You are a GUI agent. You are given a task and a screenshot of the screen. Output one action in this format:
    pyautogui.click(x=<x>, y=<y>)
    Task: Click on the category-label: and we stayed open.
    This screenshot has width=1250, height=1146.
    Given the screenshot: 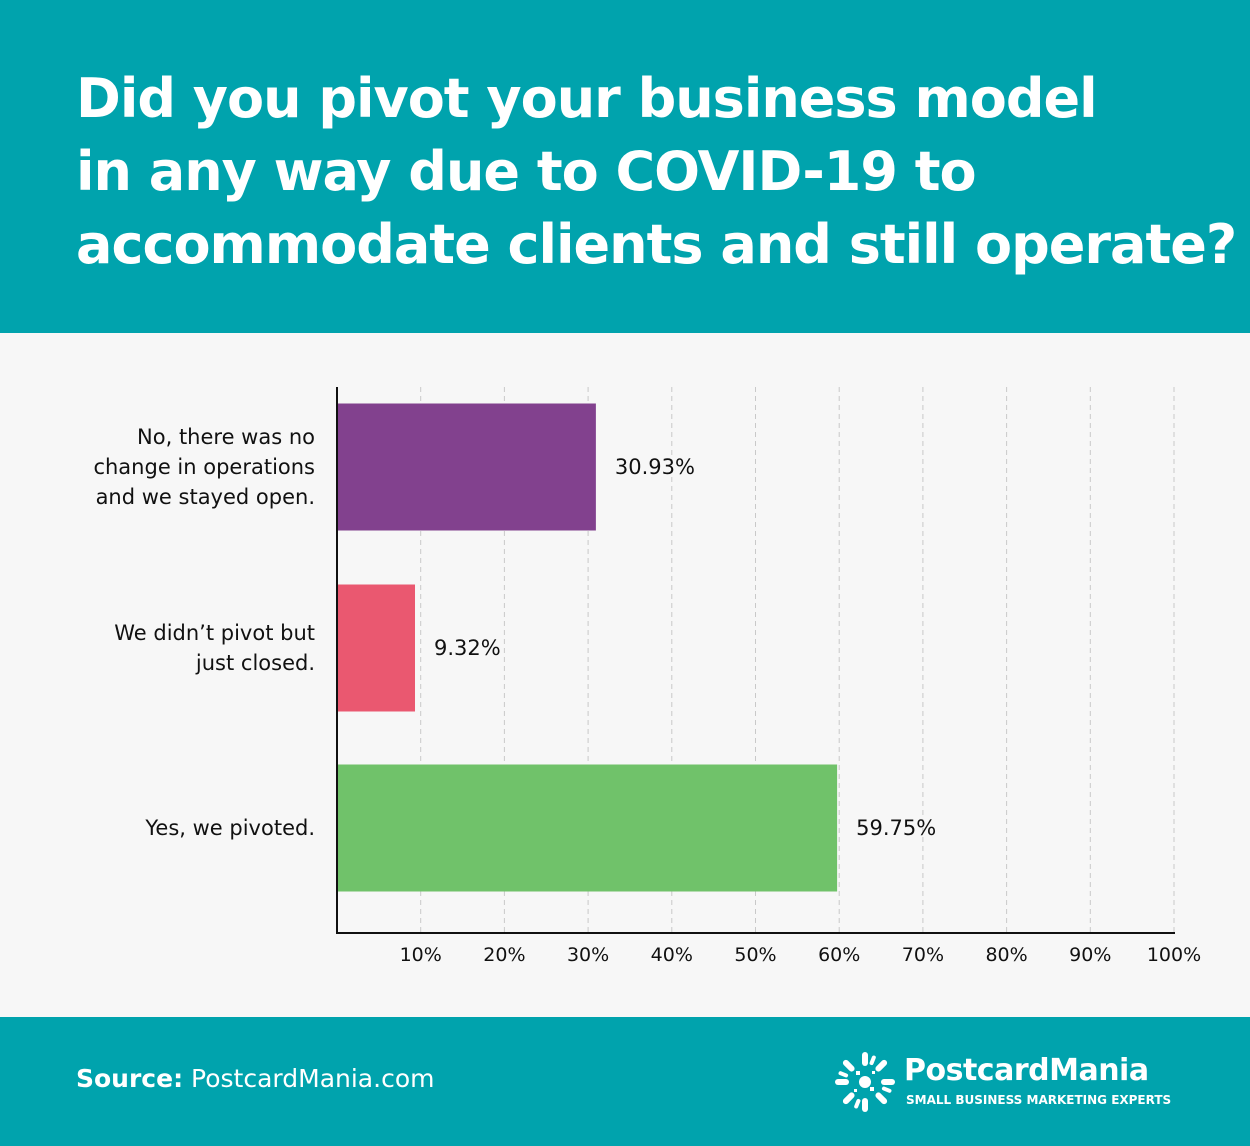 What is the action you would take?
    pyautogui.click(x=205, y=497)
    